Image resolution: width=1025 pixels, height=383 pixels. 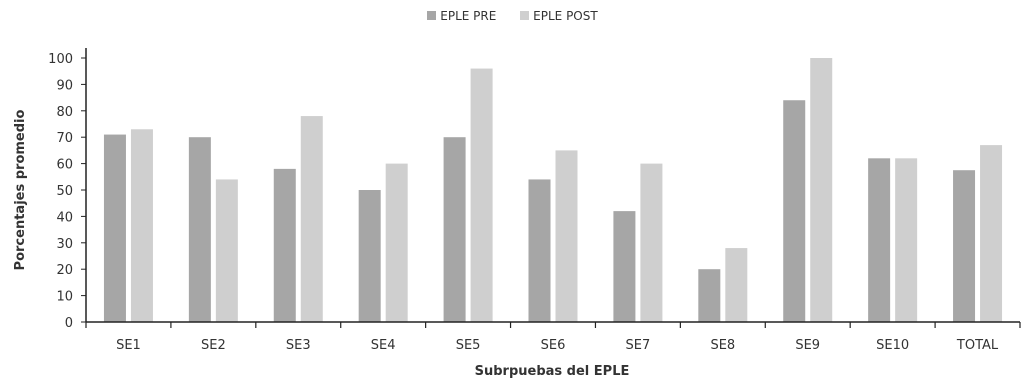 I want to click on bar-pre-total, so click(x=964, y=246).